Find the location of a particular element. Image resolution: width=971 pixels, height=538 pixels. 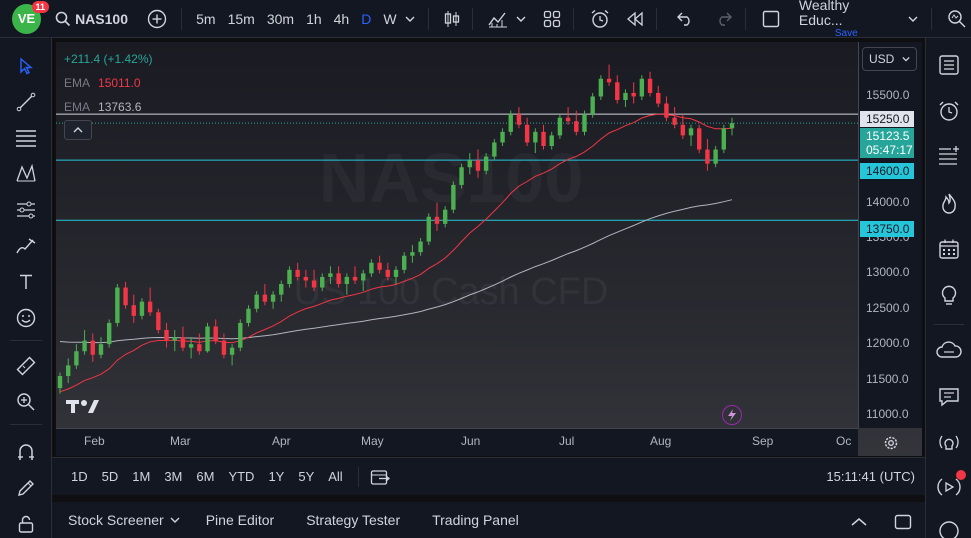

stay-drawing-tool is located at coordinates (26, 488).